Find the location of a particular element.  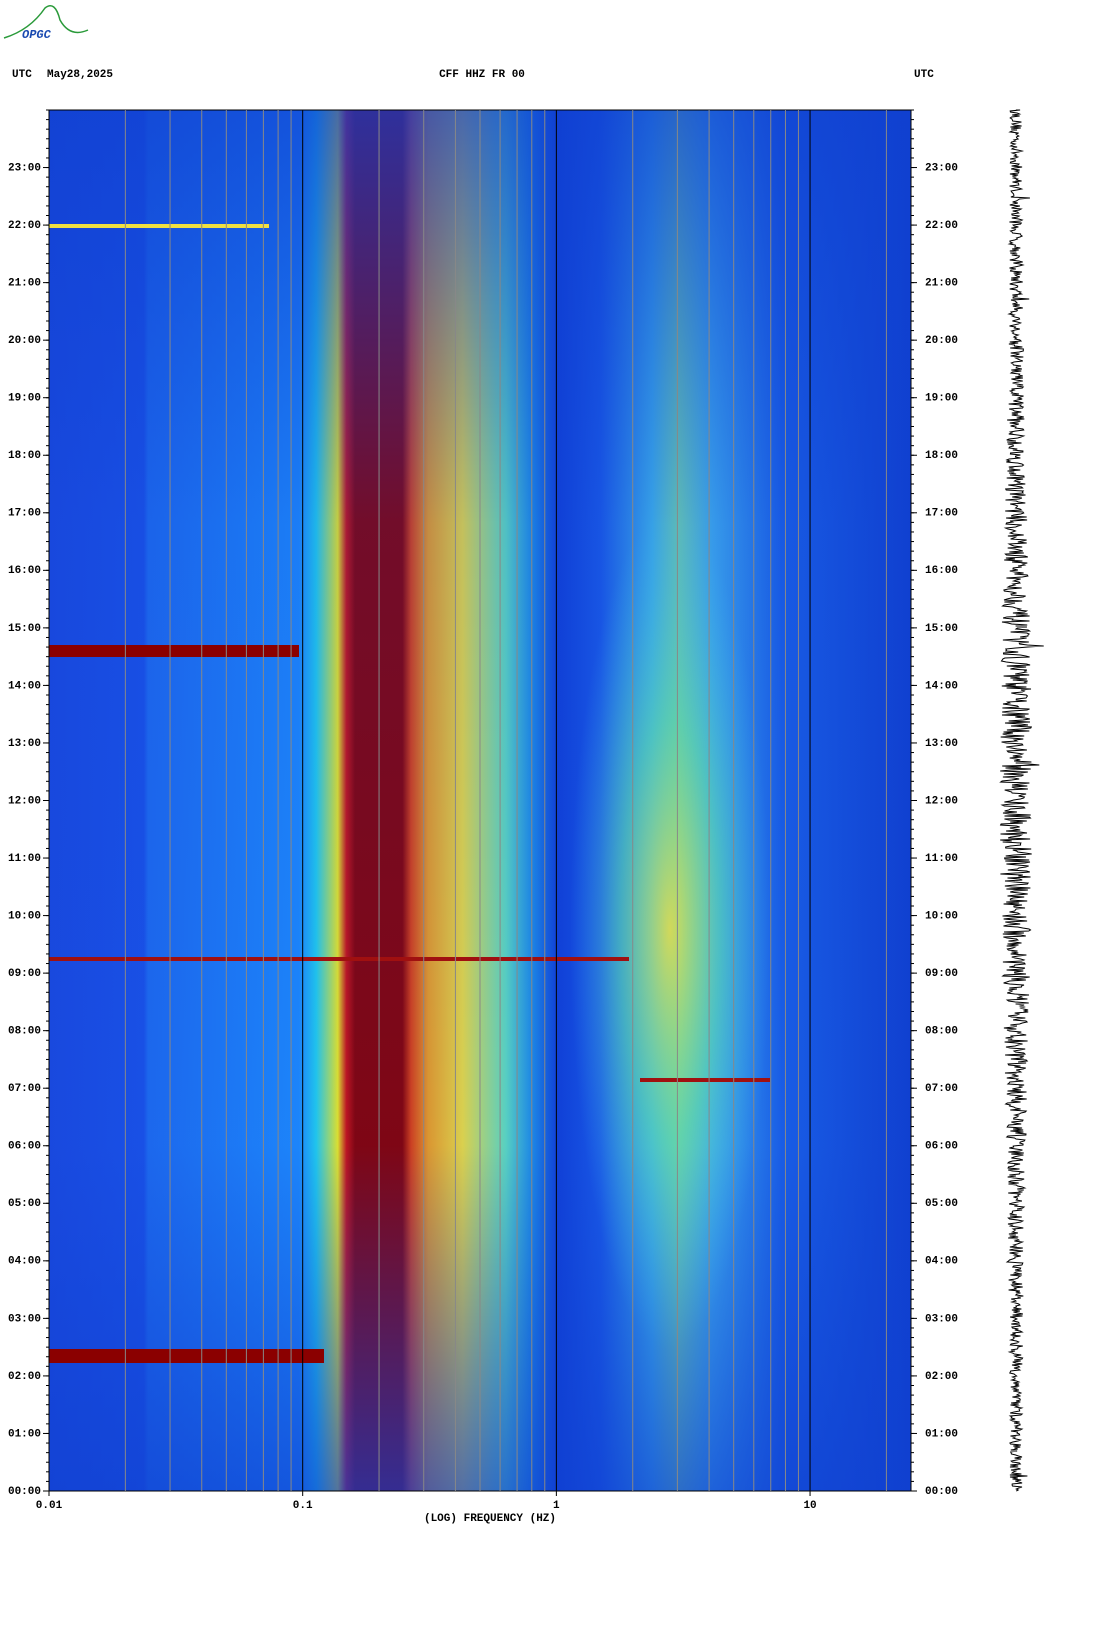

x-axis-title: (LOG) FREQUENCY (HZ) is located at coordinates (490, 1519).